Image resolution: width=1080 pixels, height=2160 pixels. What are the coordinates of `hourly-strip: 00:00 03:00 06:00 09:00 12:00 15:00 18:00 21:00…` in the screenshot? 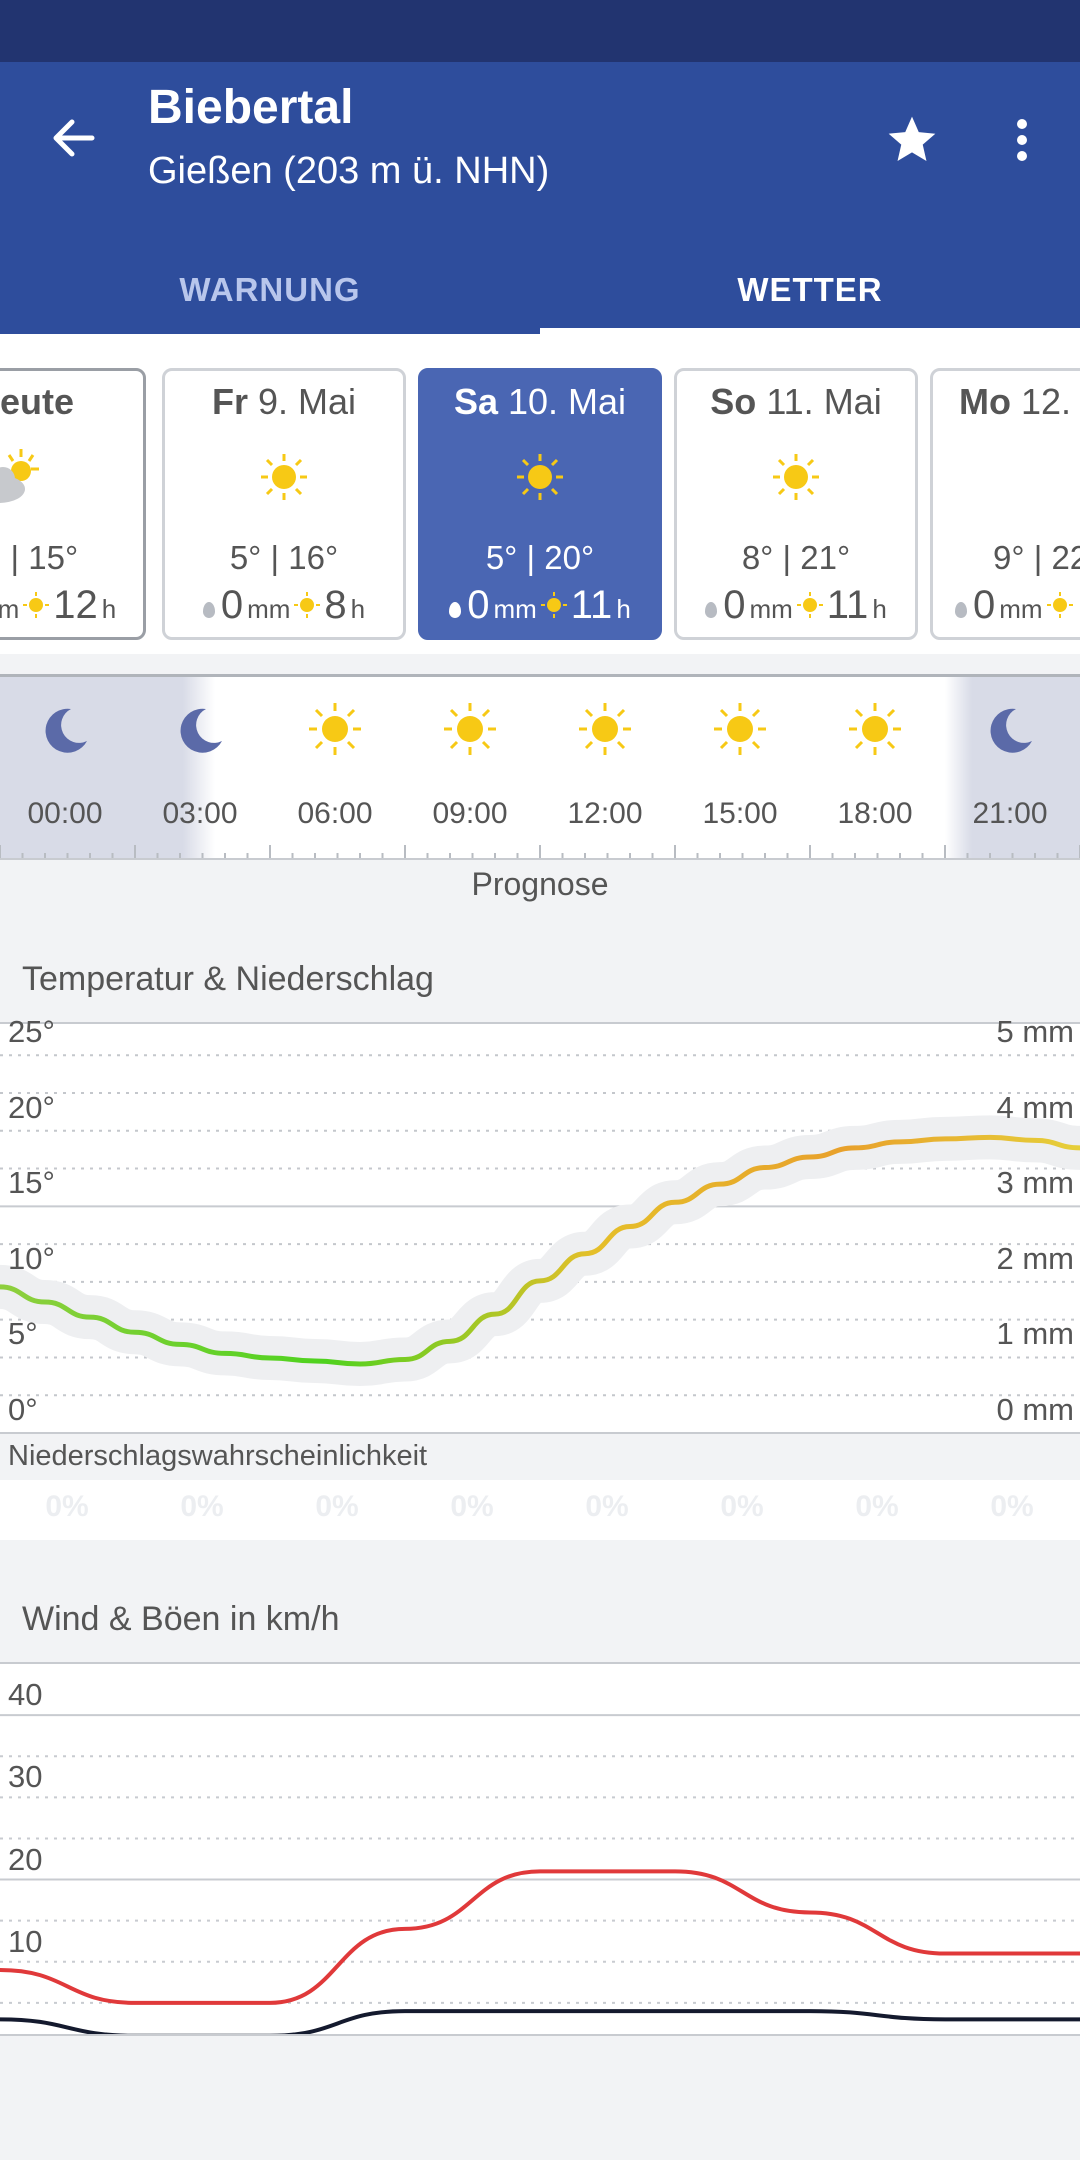 It's located at (540, 767).